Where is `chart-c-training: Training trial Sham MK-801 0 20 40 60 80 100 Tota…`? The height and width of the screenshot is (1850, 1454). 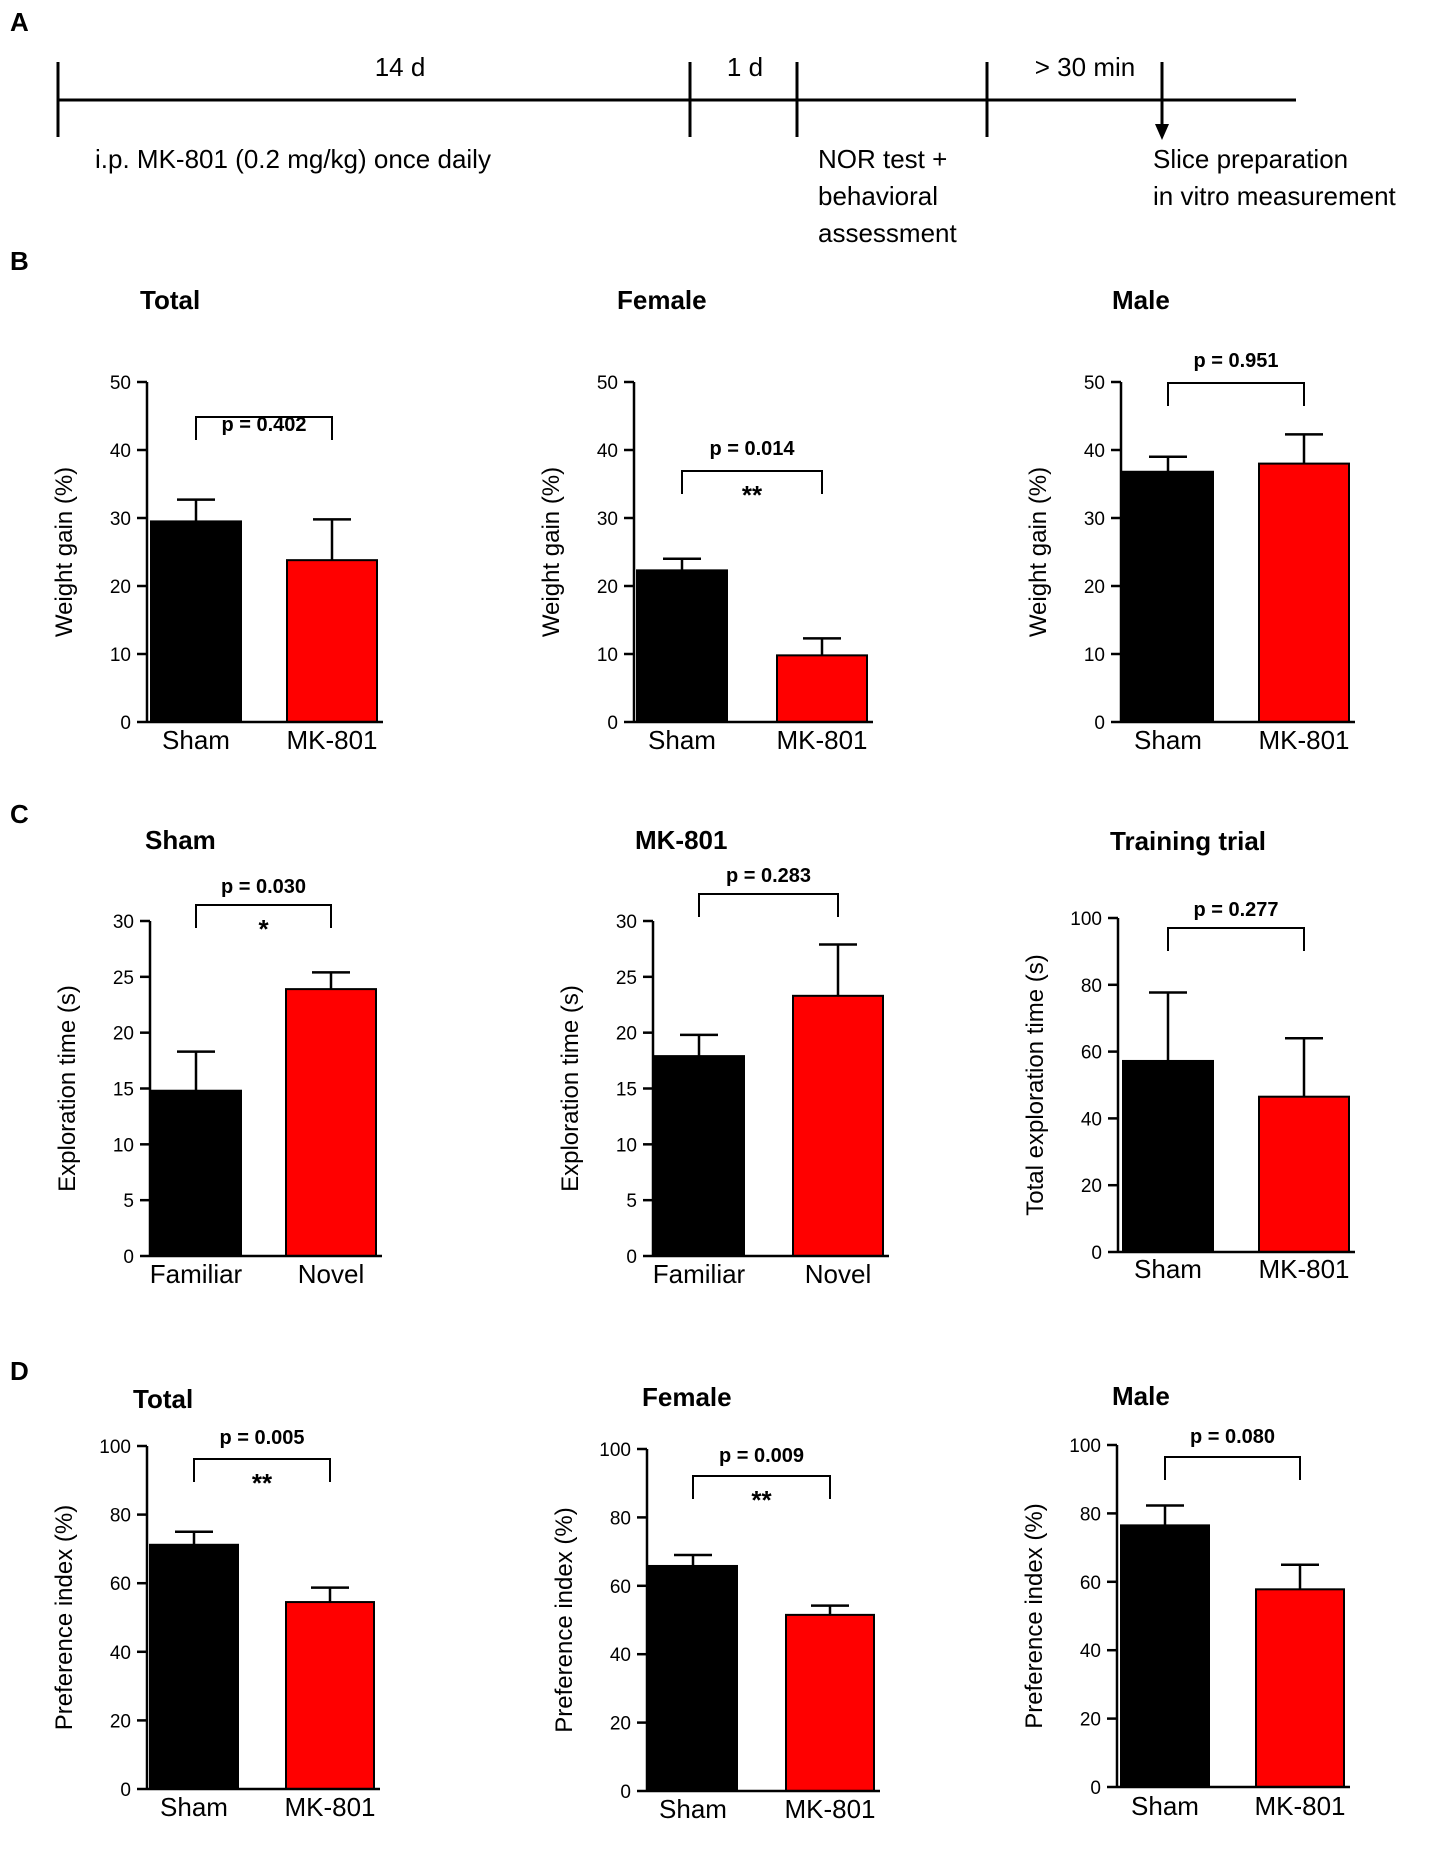
chart-c-training: Training trial Sham MK-801 0 20 40 60 80 100 Tota… is located at coordinates (1188, 1055).